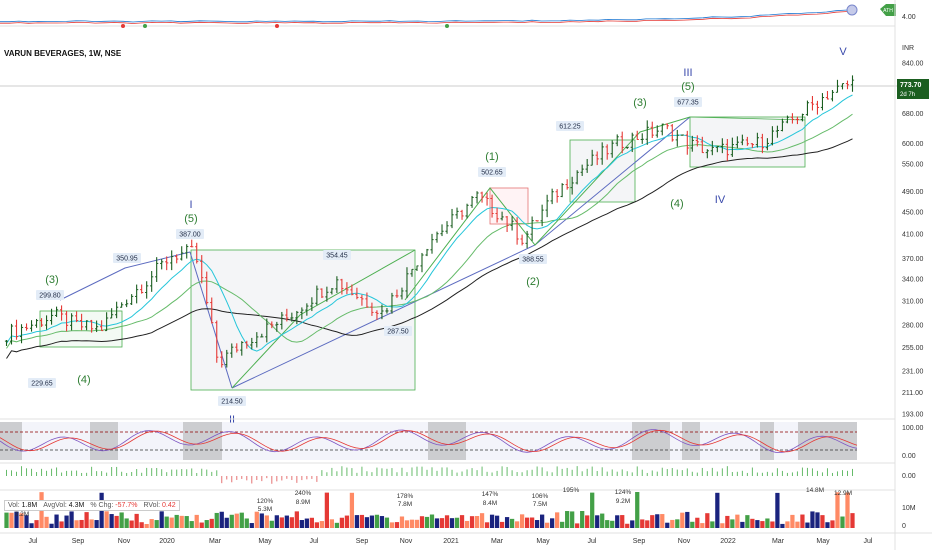  What do you see at coordinates (852, 10) in the screenshot?
I see `strip-current-dot` at bounding box center [852, 10].